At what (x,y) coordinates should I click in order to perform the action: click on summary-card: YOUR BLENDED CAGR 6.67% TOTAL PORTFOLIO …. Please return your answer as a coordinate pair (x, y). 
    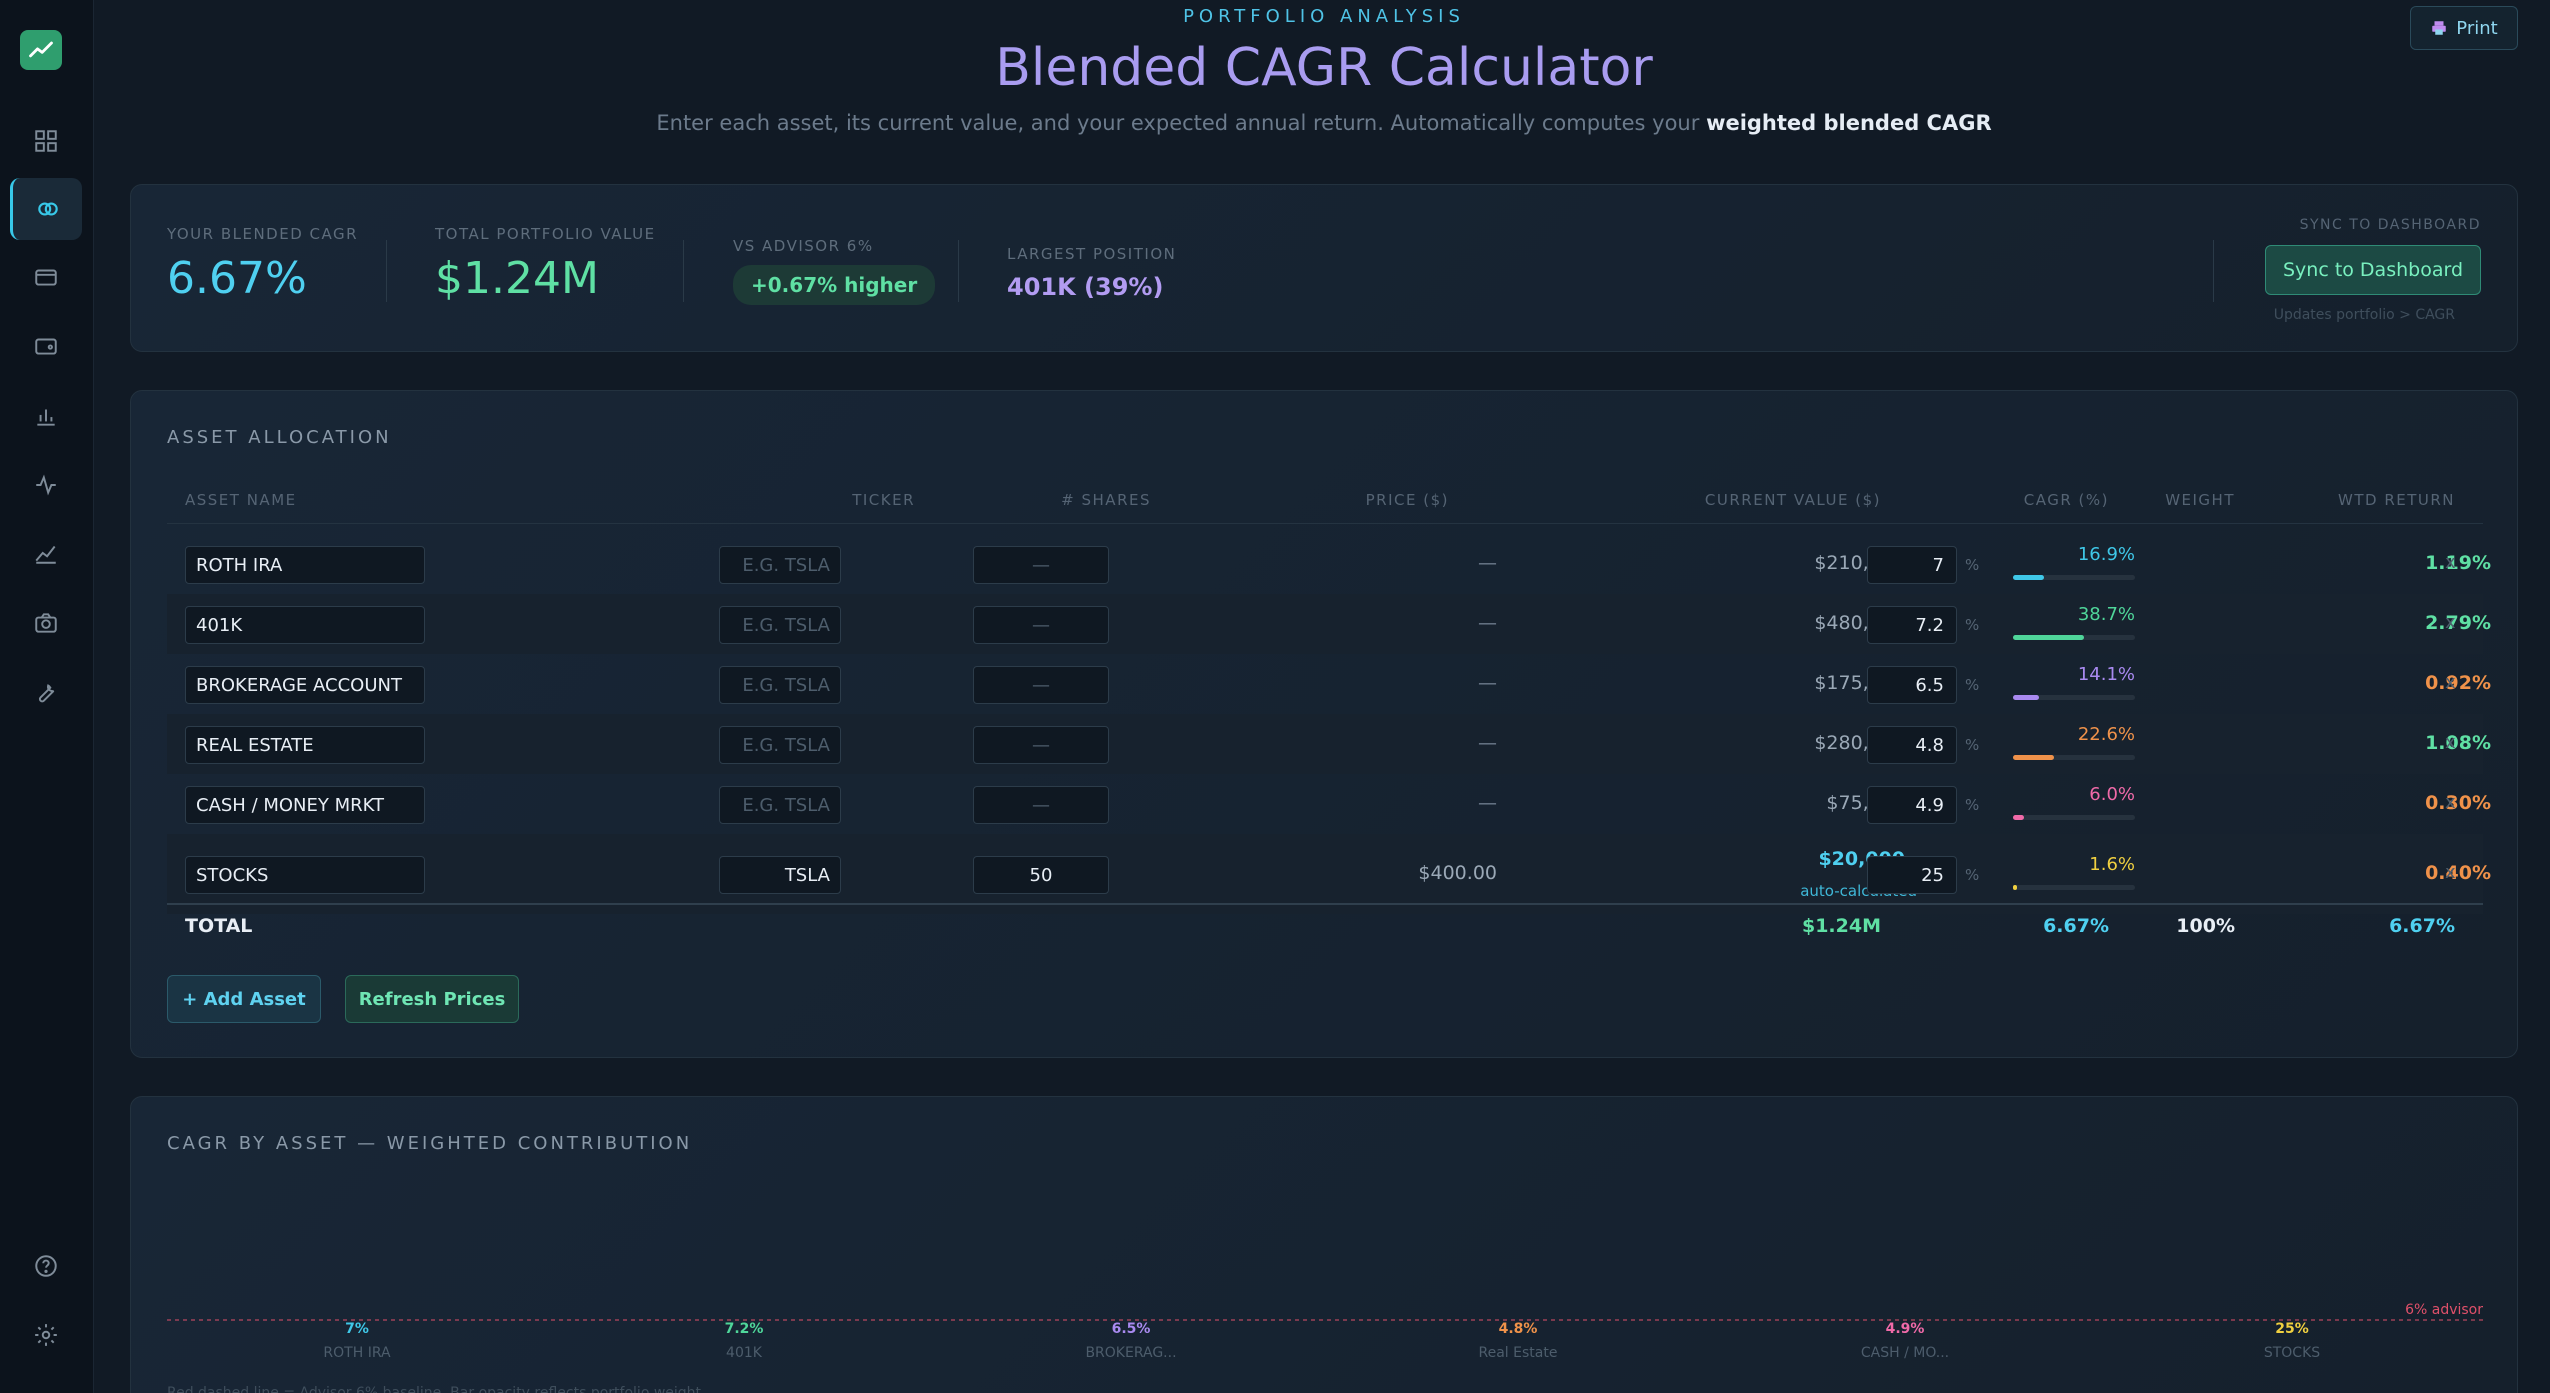
    Looking at the image, I should click on (1324, 268).